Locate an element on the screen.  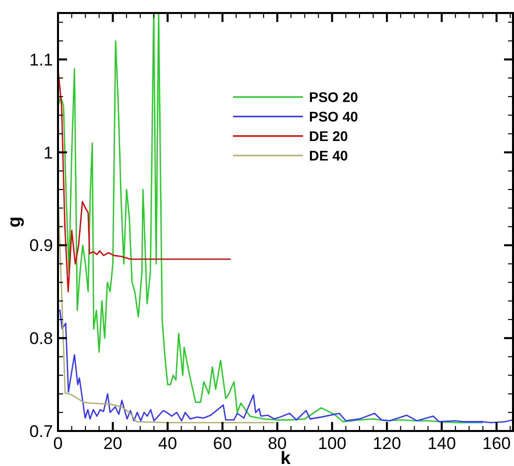
legend-label: DE 40 is located at coordinates (328, 156).